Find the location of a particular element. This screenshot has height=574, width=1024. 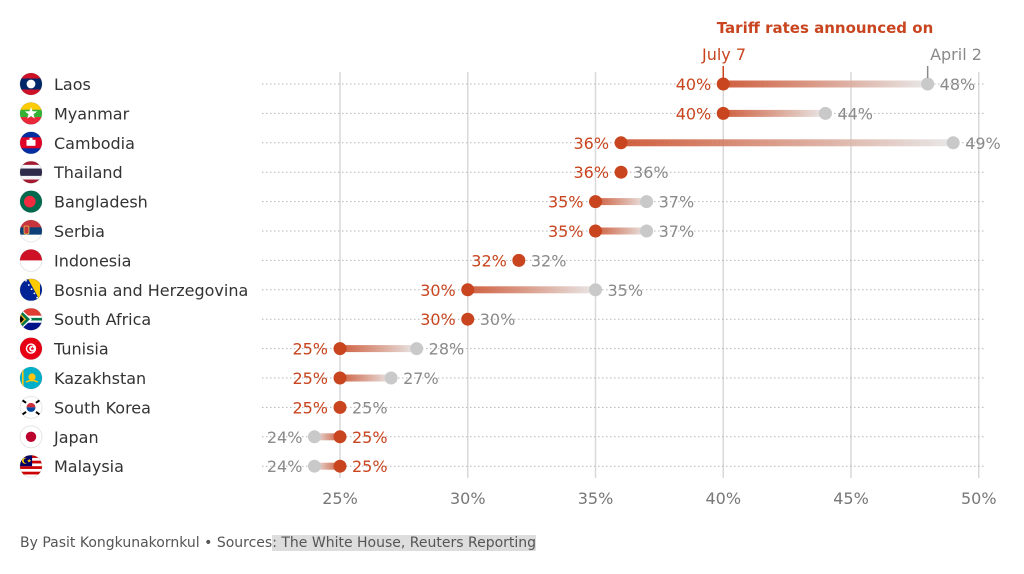

april-value-label: 32% is located at coordinates (549, 260).